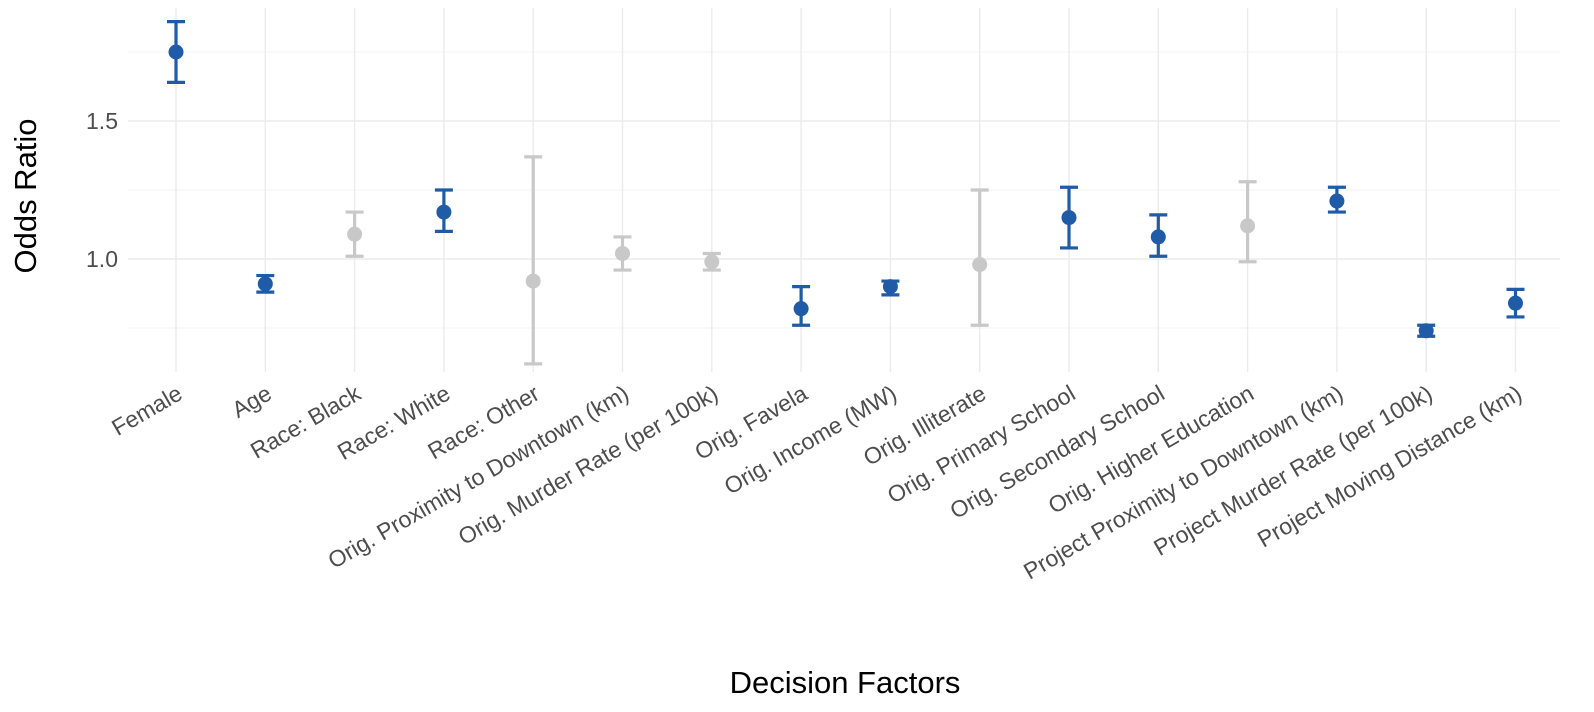 The width and height of the screenshot is (1594, 712). I want to click on x-tick-label: Age, so click(251, 401).